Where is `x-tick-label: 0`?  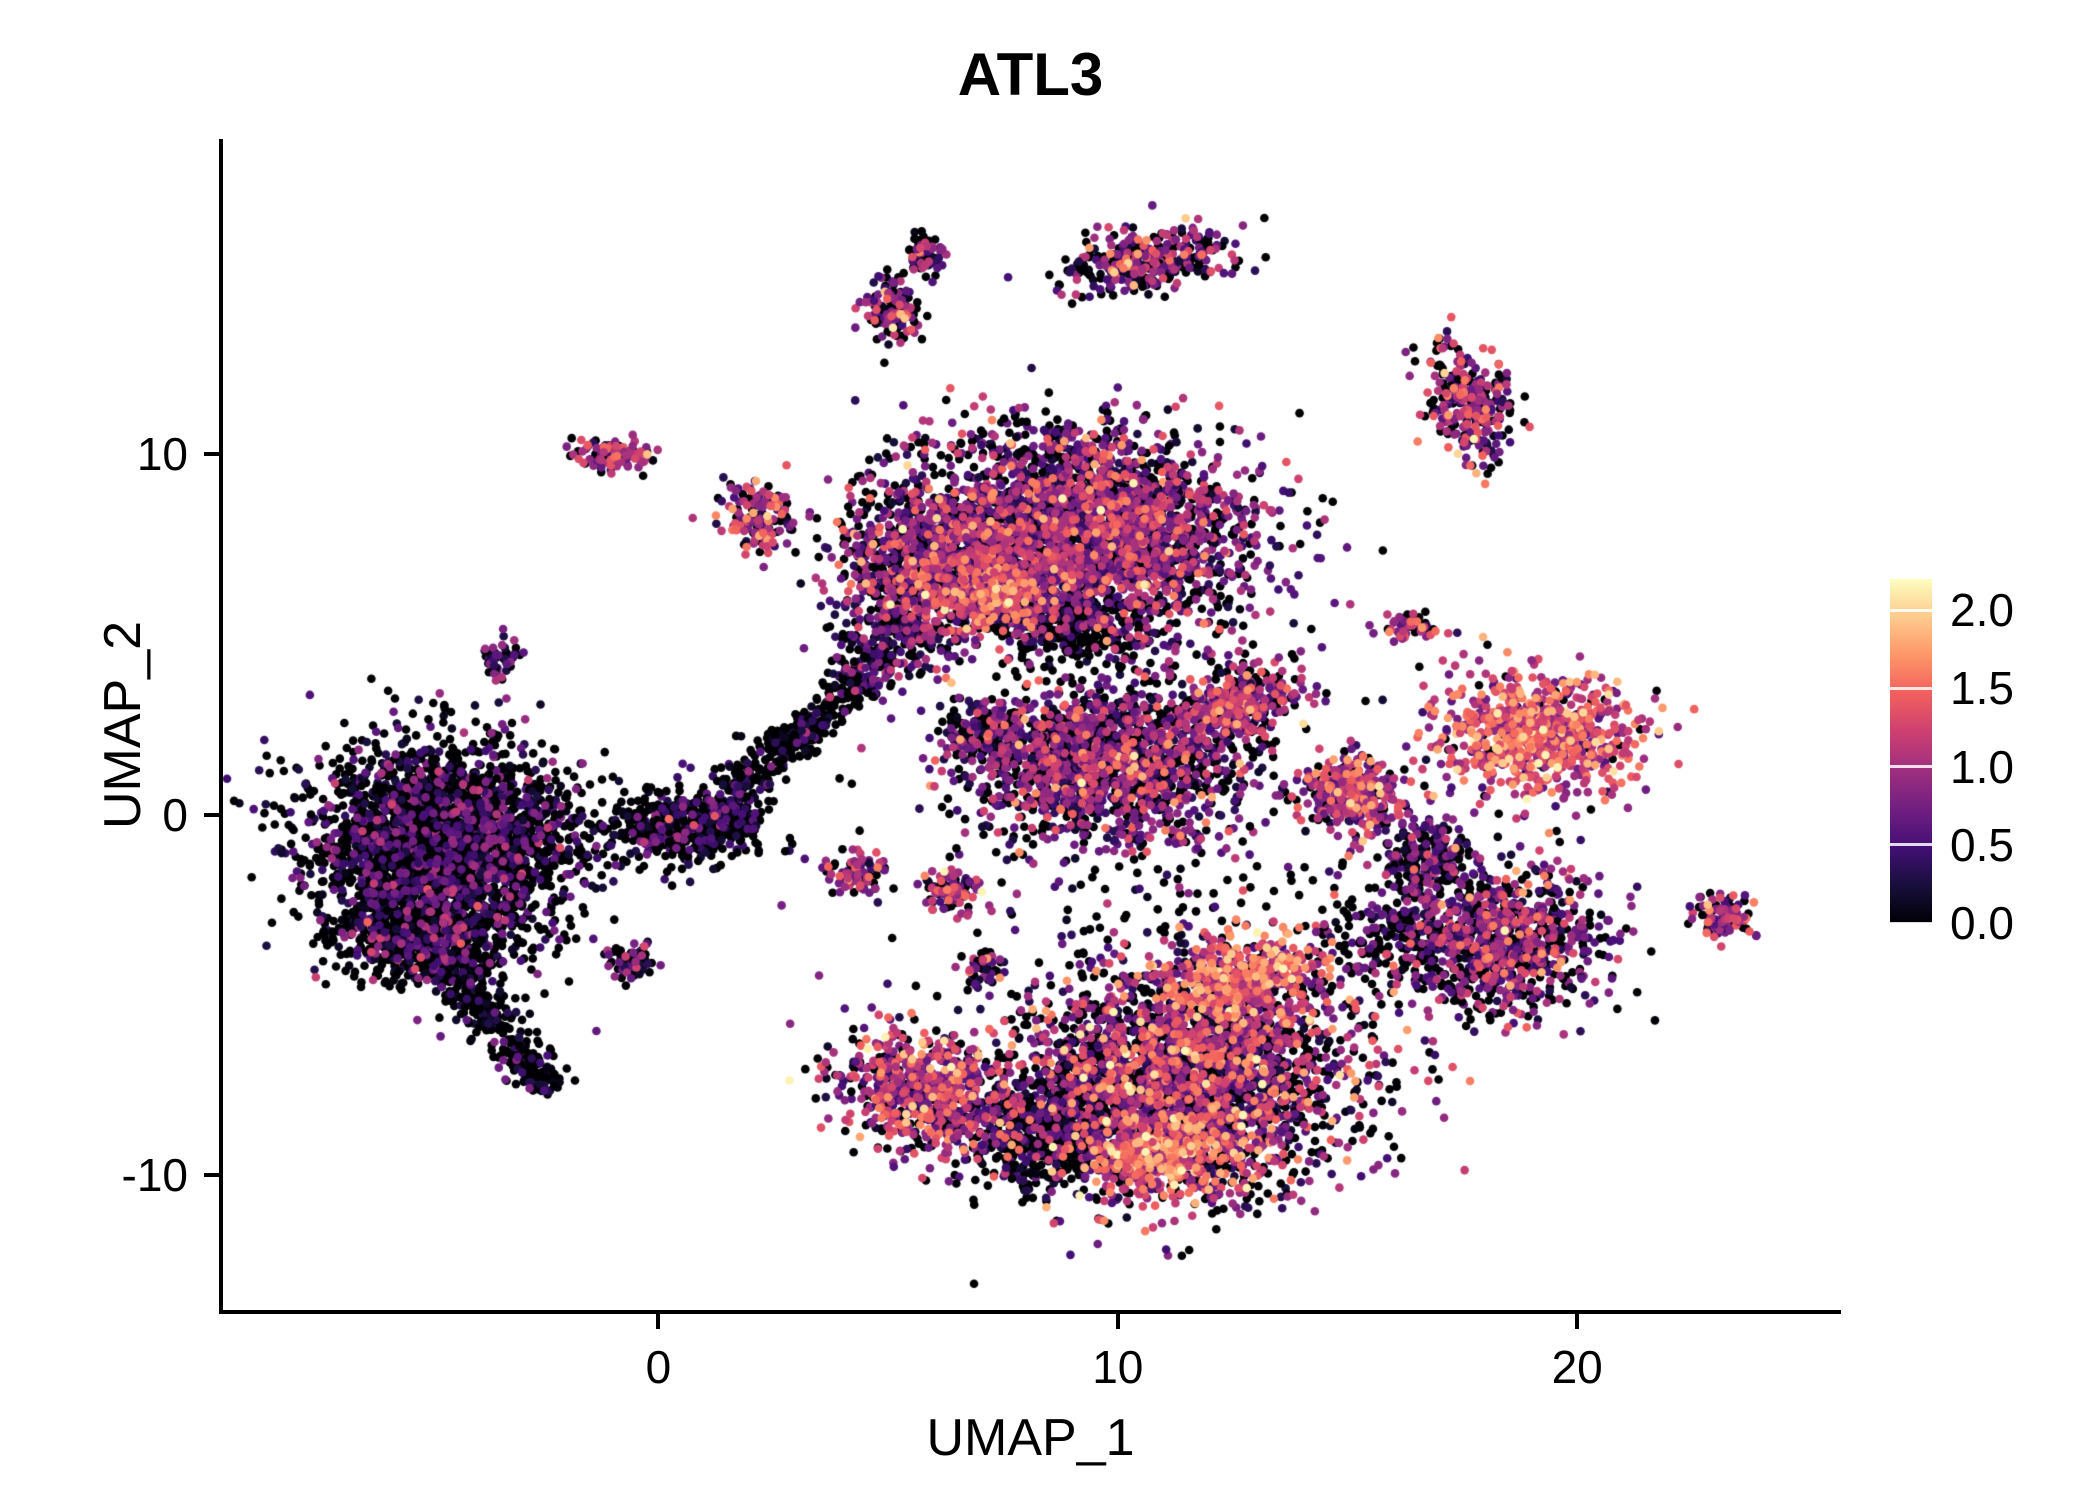 x-tick-label: 0 is located at coordinates (658, 1367).